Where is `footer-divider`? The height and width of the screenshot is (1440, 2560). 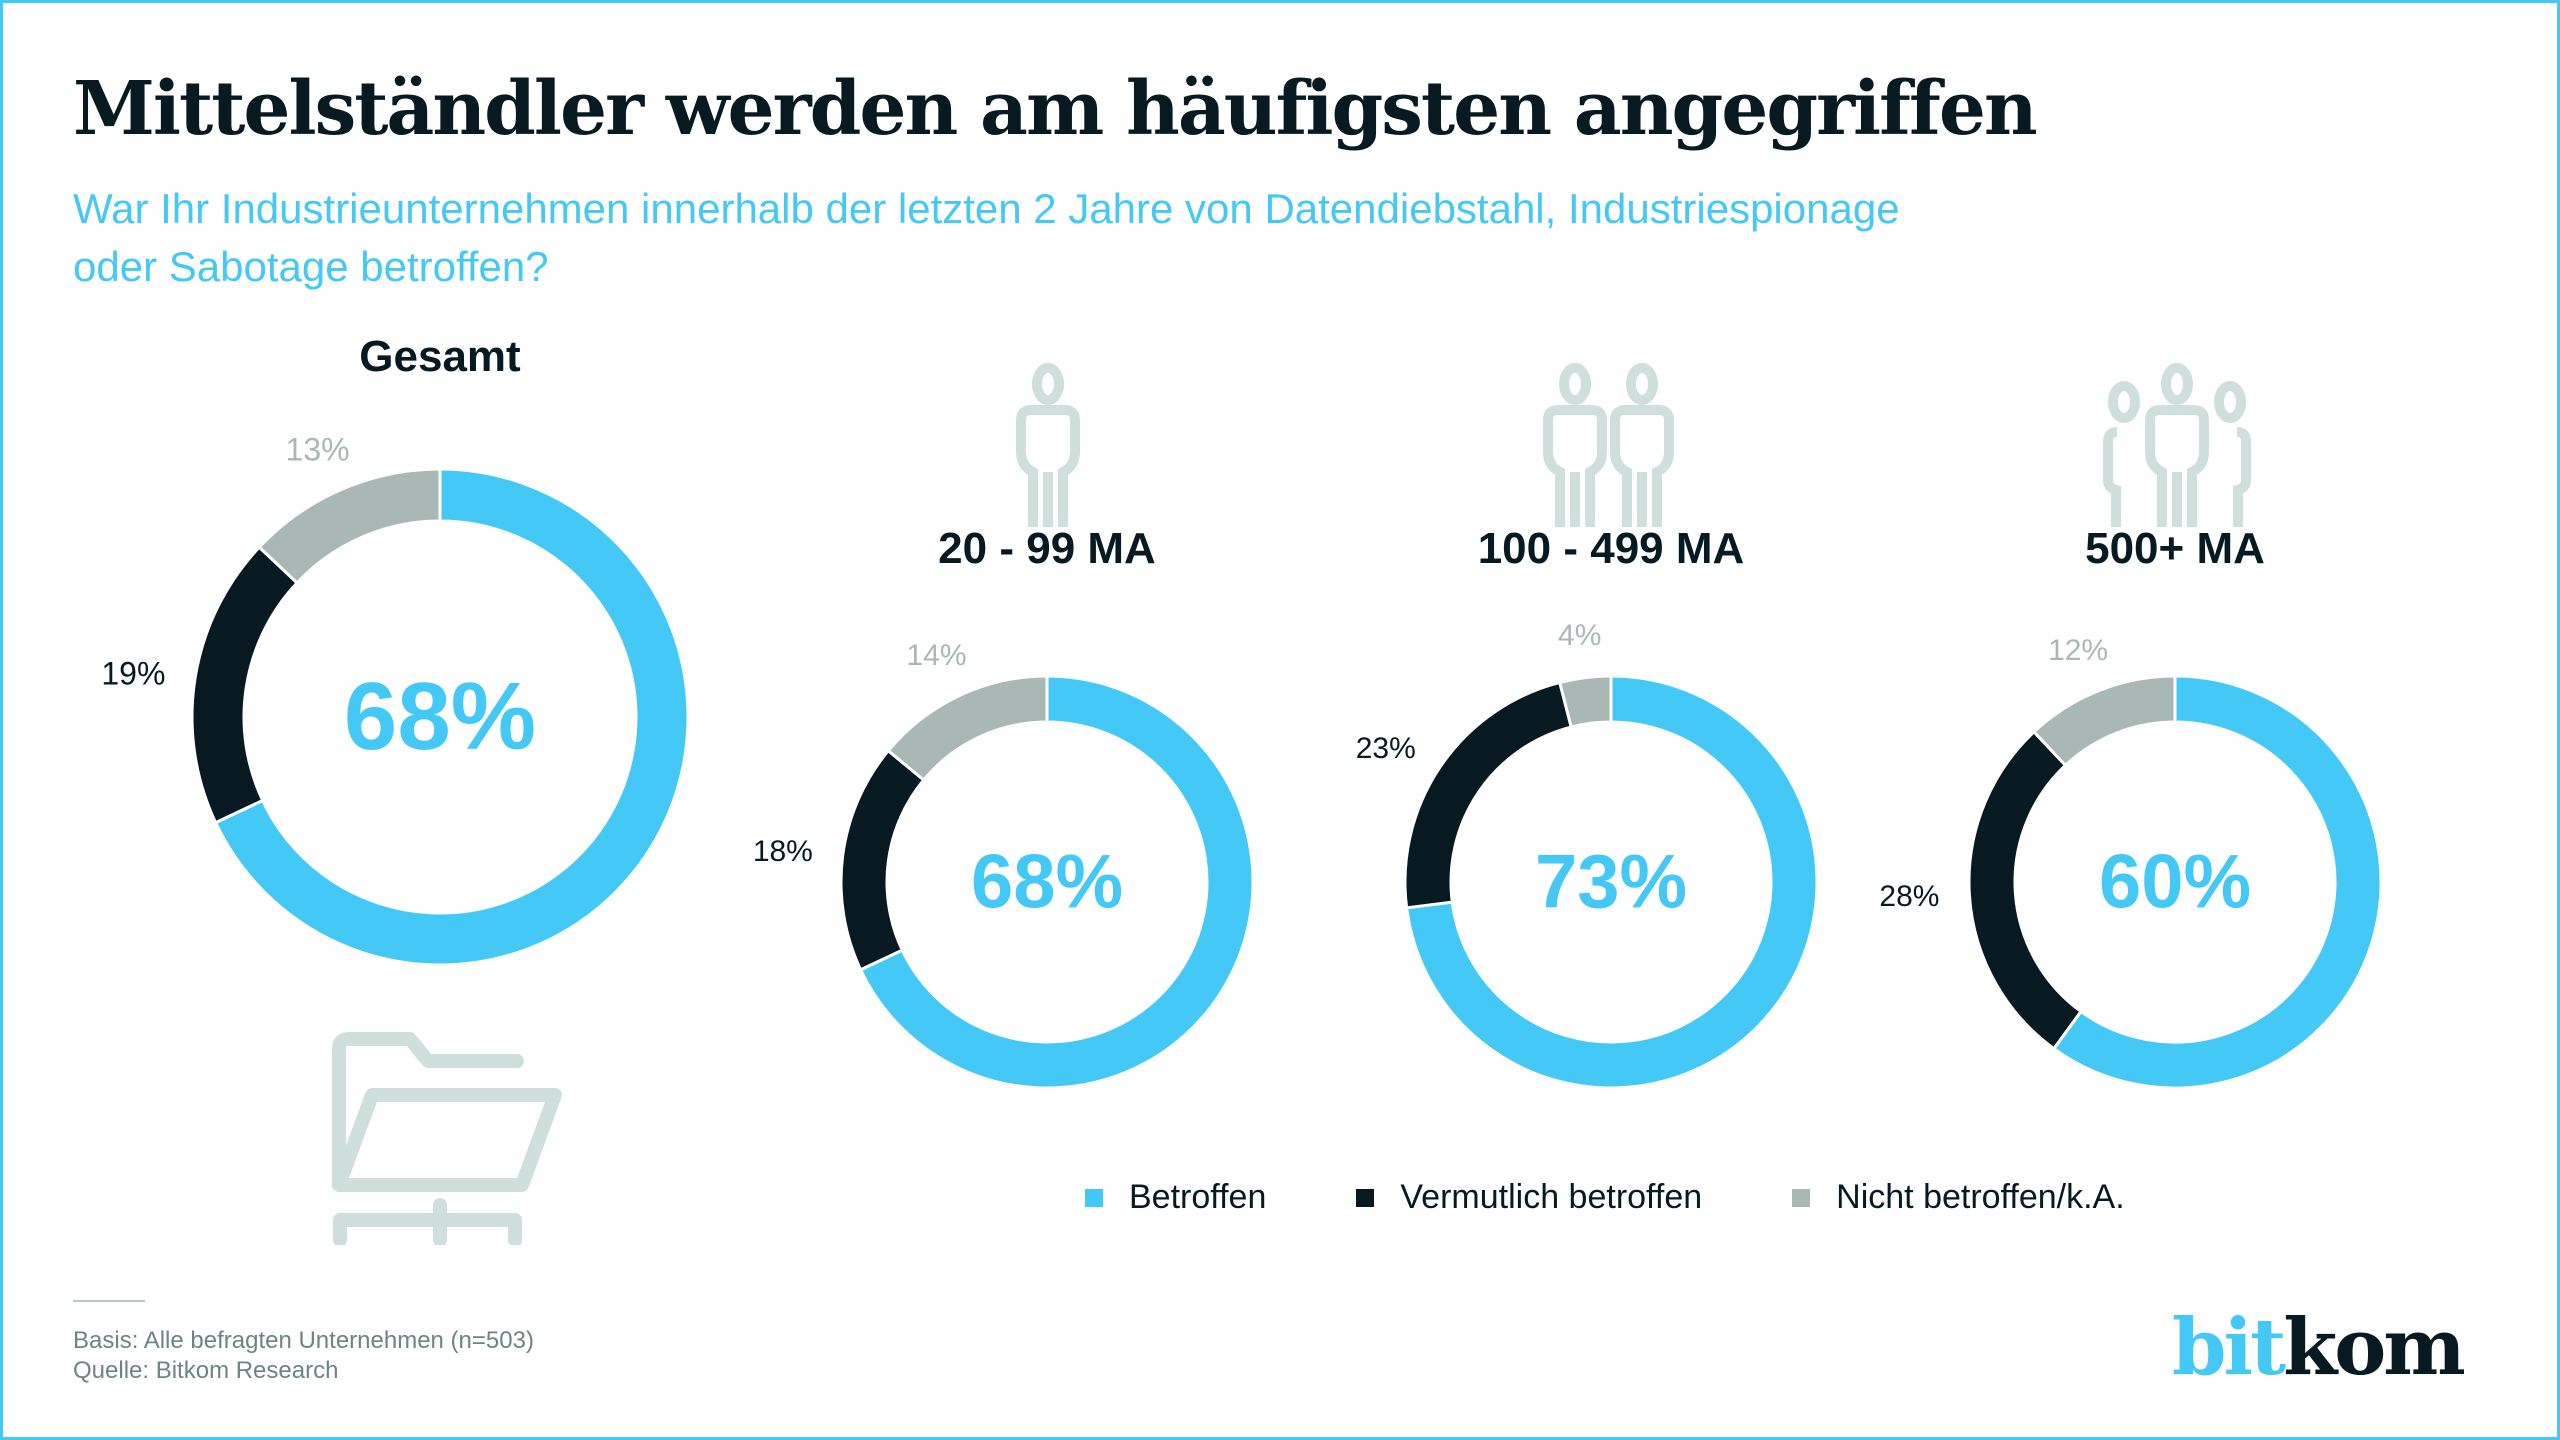
footer-divider is located at coordinates (109, 1301).